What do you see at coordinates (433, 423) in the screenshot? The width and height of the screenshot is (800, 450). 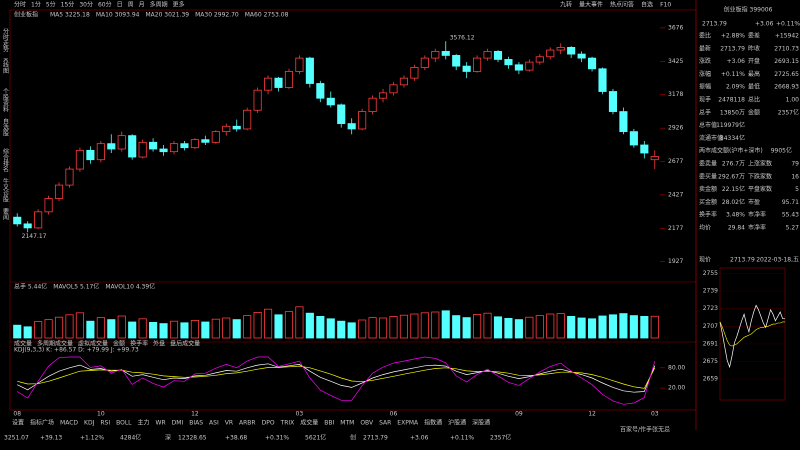 I see `indicator-tab: 指数通` at bounding box center [433, 423].